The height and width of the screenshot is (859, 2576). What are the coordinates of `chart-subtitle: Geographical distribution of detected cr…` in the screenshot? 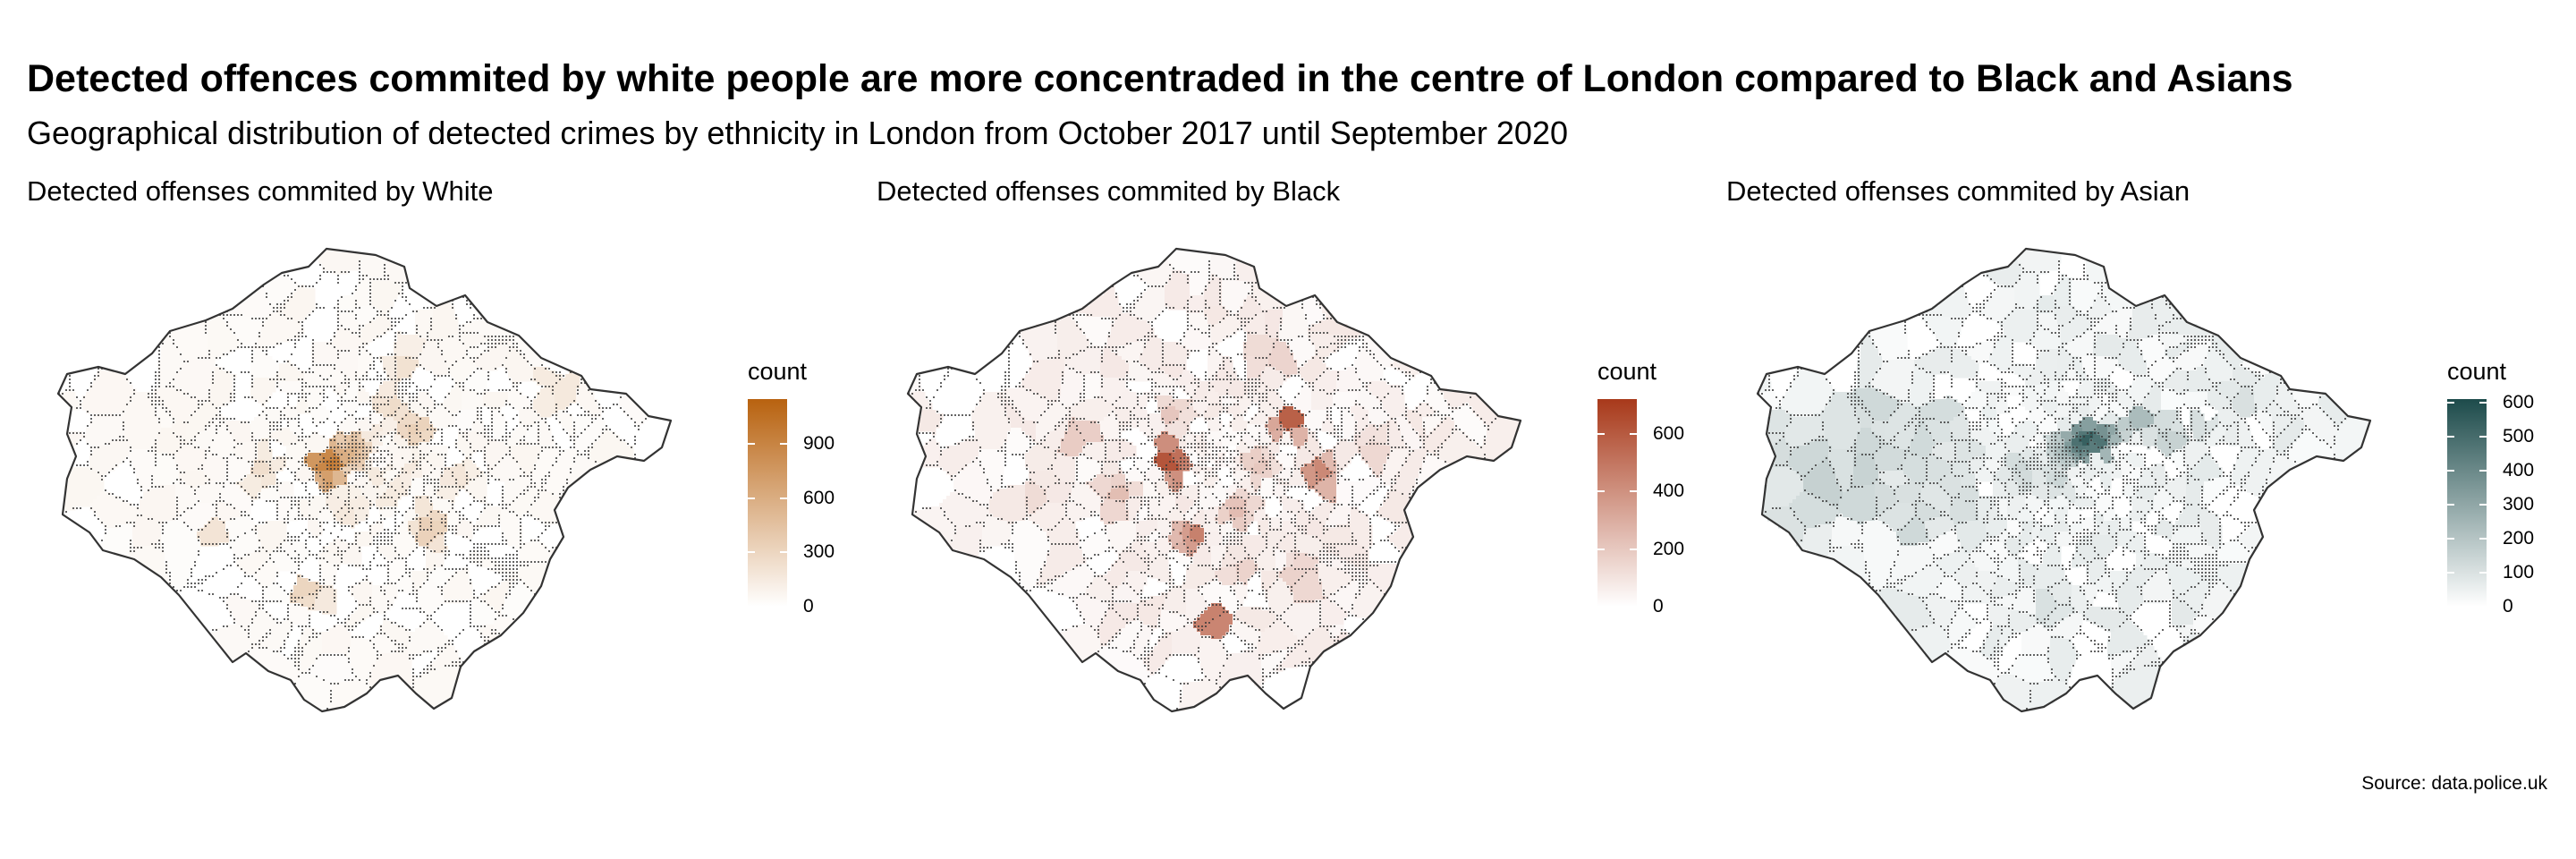 It's located at (797, 133).